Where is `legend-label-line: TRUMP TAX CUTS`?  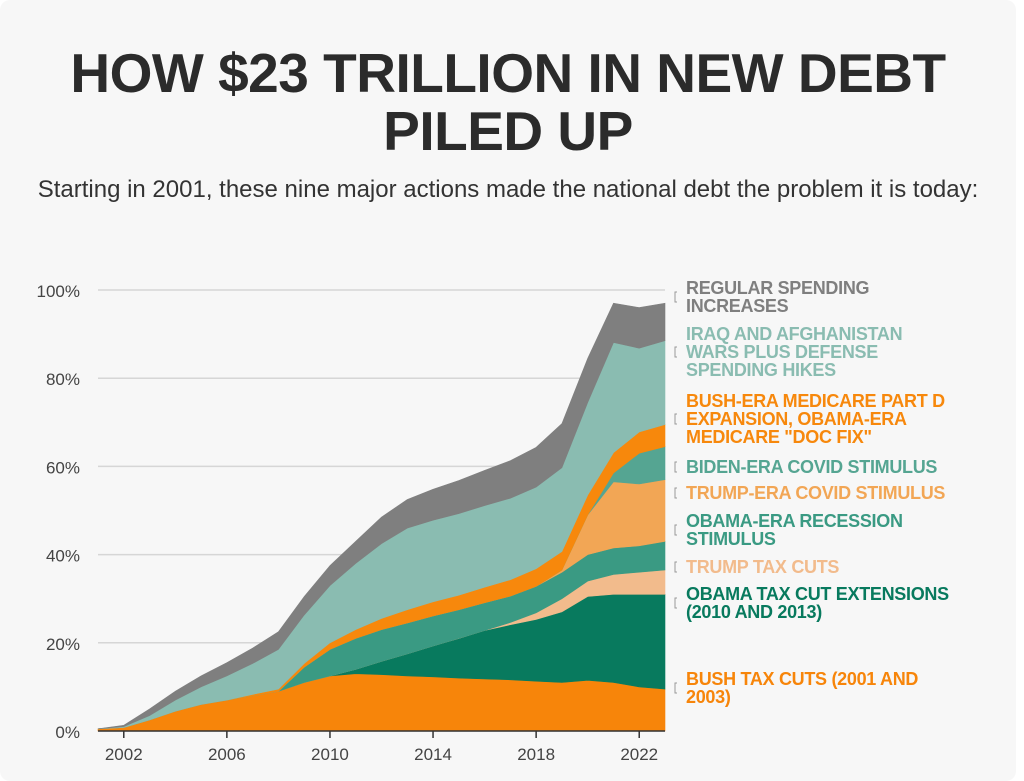 legend-label-line: TRUMP TAX CUTS is located at coordinates (763, 567).